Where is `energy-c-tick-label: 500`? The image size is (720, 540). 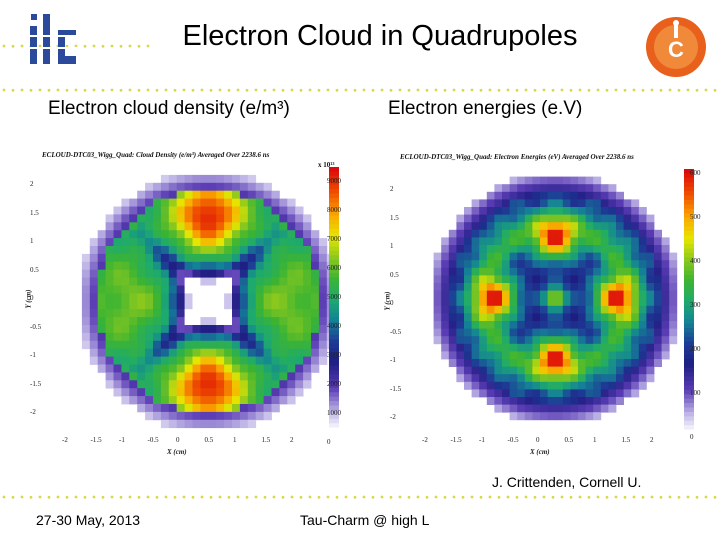
energy-c-tick-label: 500 is located at coordinates (695, 217).